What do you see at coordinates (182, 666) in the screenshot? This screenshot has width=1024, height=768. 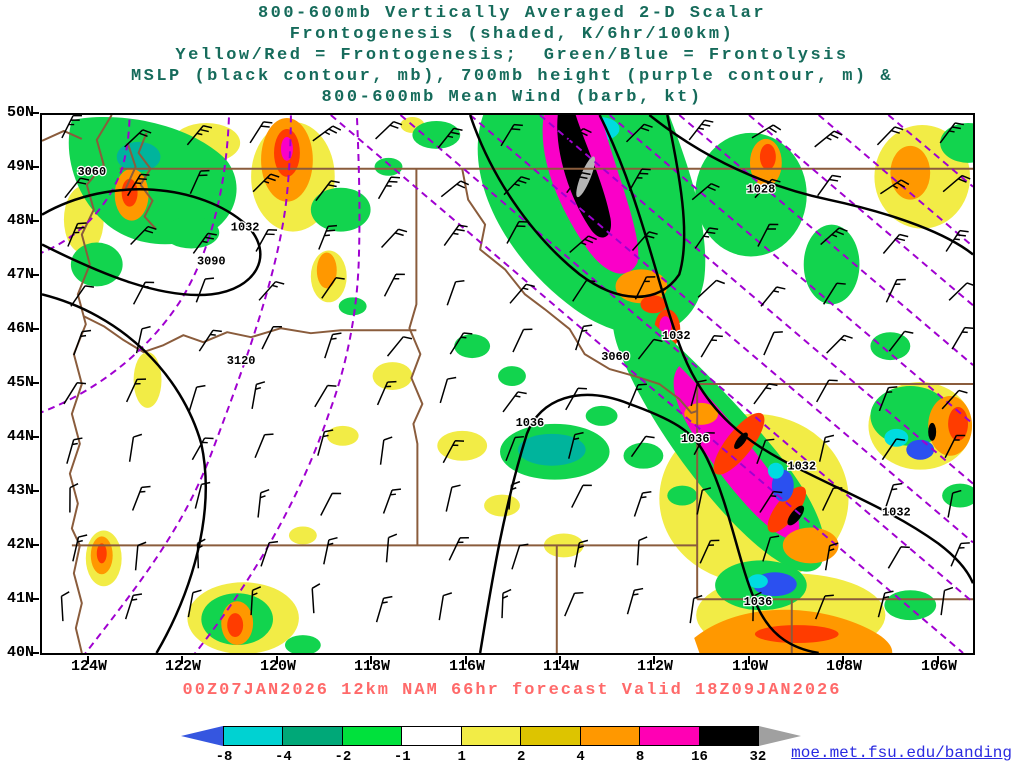 I see `lon-label-122w: 122W` at bounding box center [182, 666].